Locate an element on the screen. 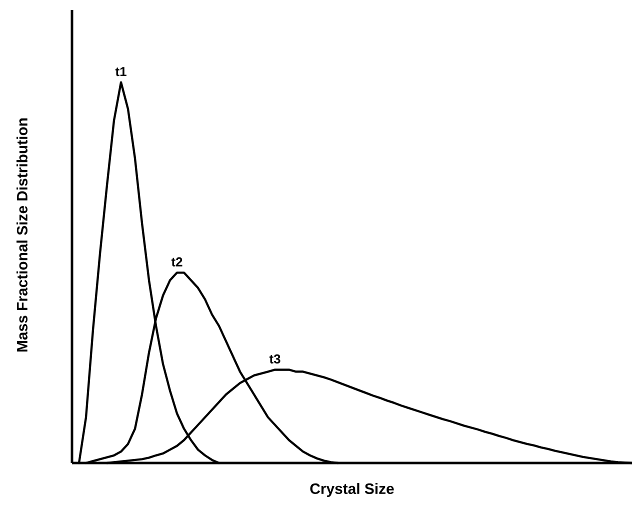 The image size is (632, 510). x-axis-title: Crystal Size is located at coordinates (352, 490).